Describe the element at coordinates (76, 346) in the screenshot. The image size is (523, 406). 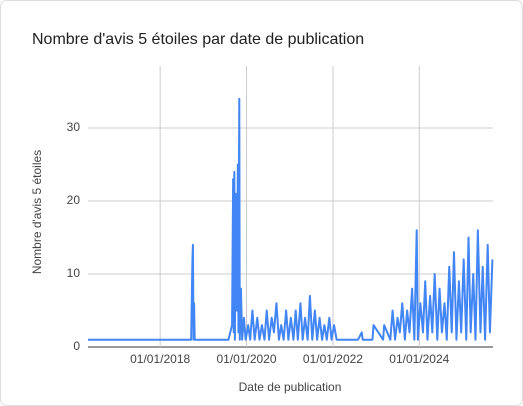
I see `y-tick-label: 0` at that location.